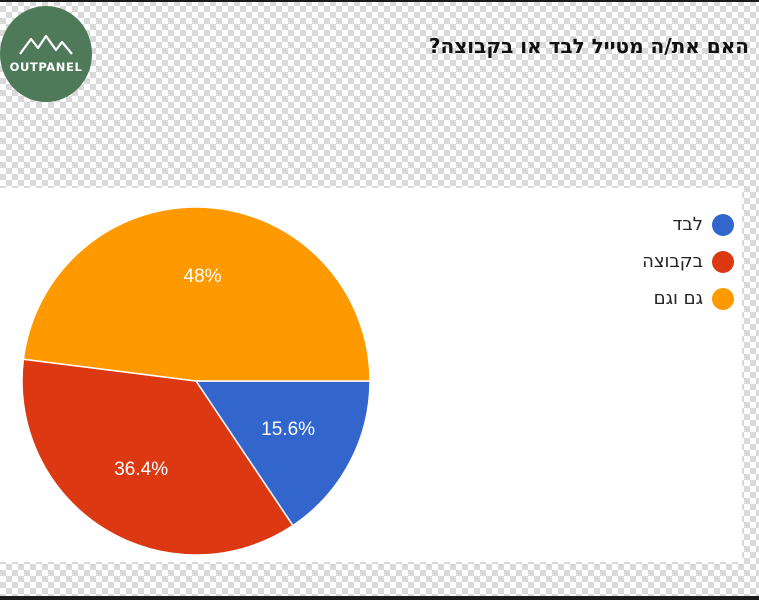 The image size is (759, 600). I want to click on slice-value-label: 48%, so click(203, 276).